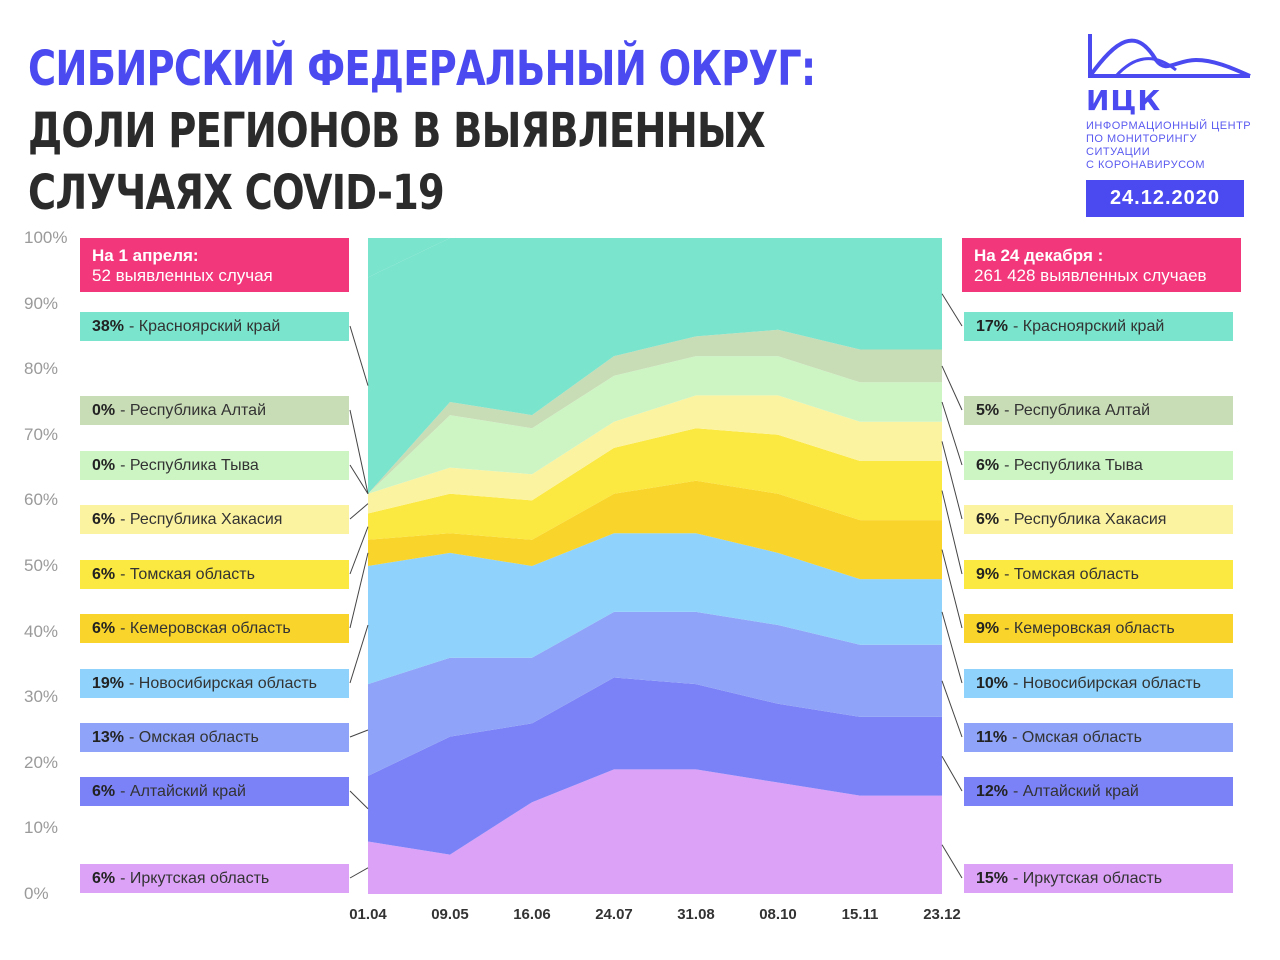 Image resolution: width=1280 pixels, height=960 pixels. I want to click on series-label-left: 6% - Кемеровская область, so click(214, 628).